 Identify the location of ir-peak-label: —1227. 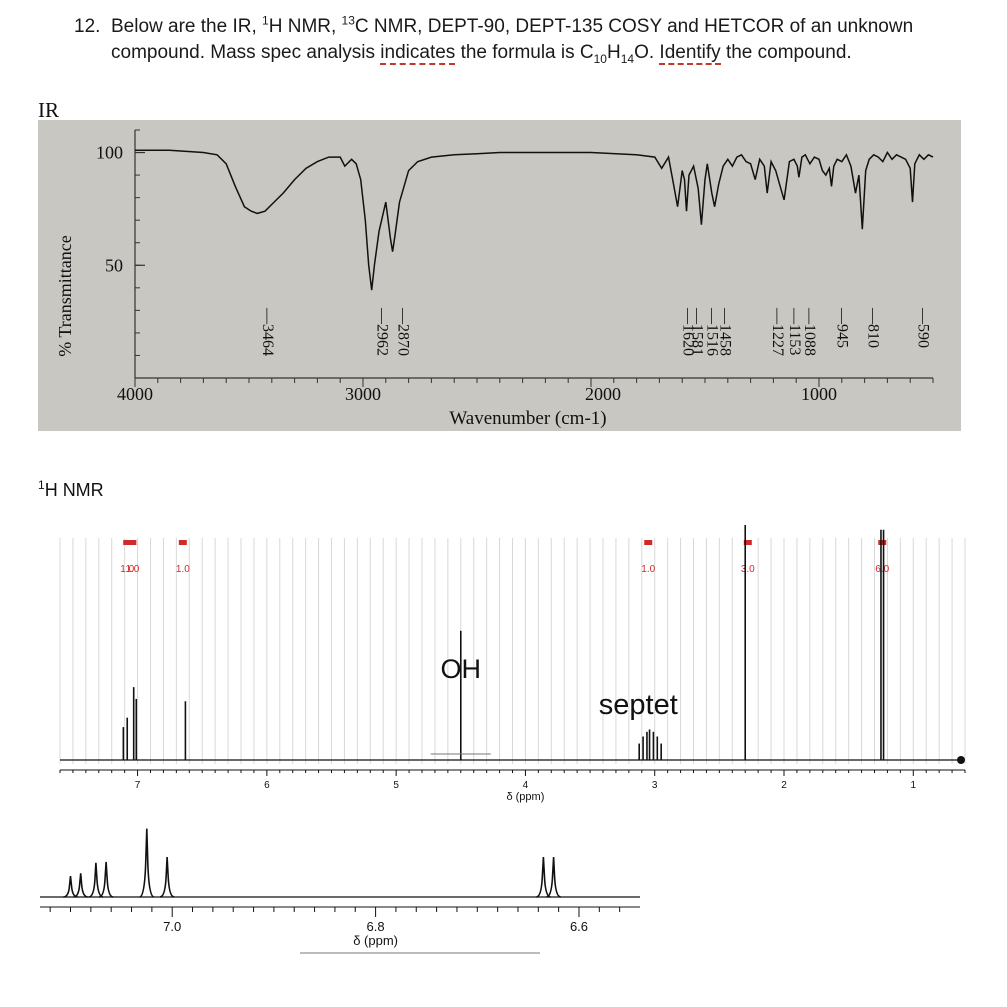
(777, 331).